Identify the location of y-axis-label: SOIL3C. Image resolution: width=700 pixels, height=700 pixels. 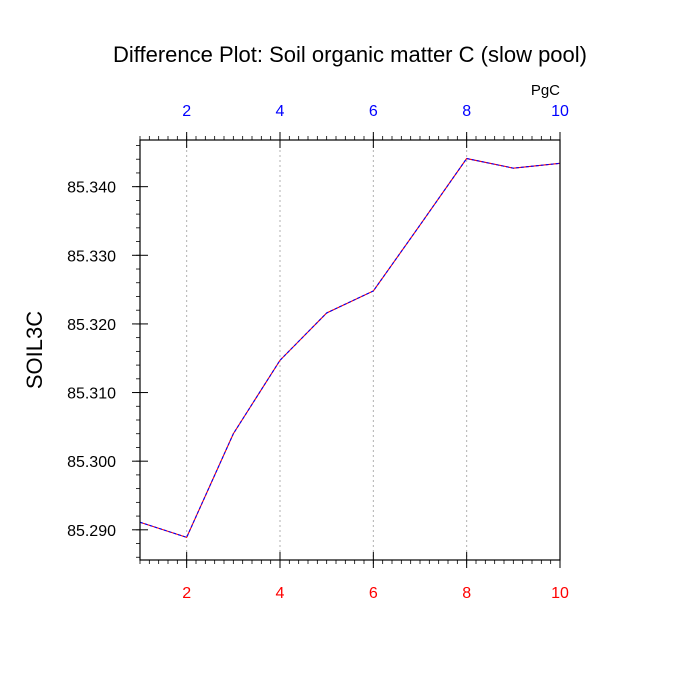
(34, 350).